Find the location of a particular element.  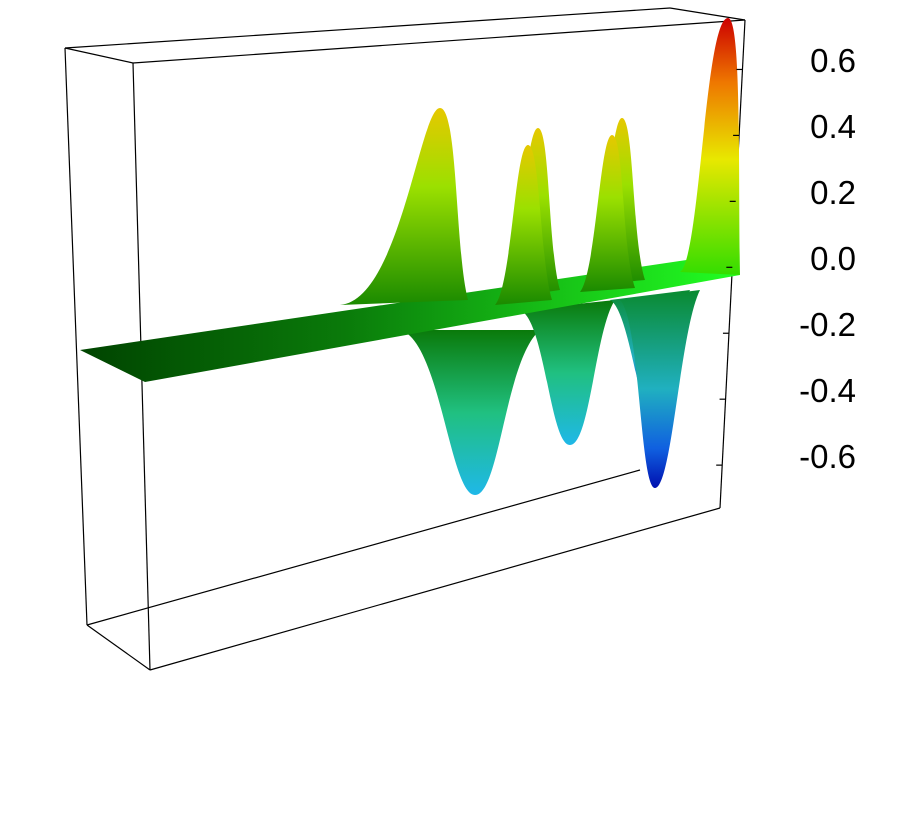

z-tick-label: 0.6 is located at coordinates (833, 60).